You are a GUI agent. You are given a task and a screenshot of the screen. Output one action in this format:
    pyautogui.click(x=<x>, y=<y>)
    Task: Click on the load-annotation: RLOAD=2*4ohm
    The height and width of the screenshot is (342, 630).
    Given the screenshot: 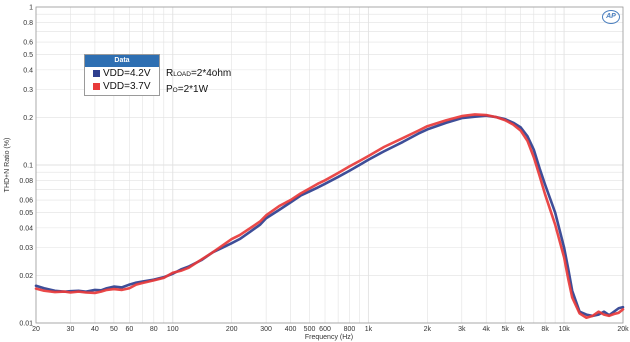 What is the action you would take?
    pyautogui.click(x=198, y=73)
    